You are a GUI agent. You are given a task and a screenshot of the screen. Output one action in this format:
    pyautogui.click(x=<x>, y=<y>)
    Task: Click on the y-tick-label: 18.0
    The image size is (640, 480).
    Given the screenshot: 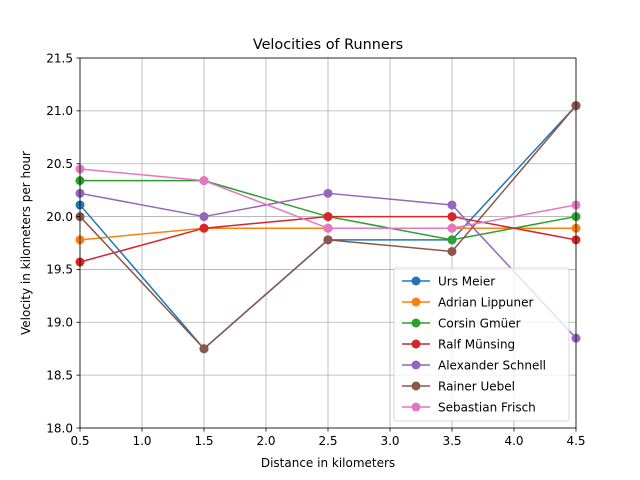 What is the action you would take?
    pyautogui.click(x=59, y=428)
    